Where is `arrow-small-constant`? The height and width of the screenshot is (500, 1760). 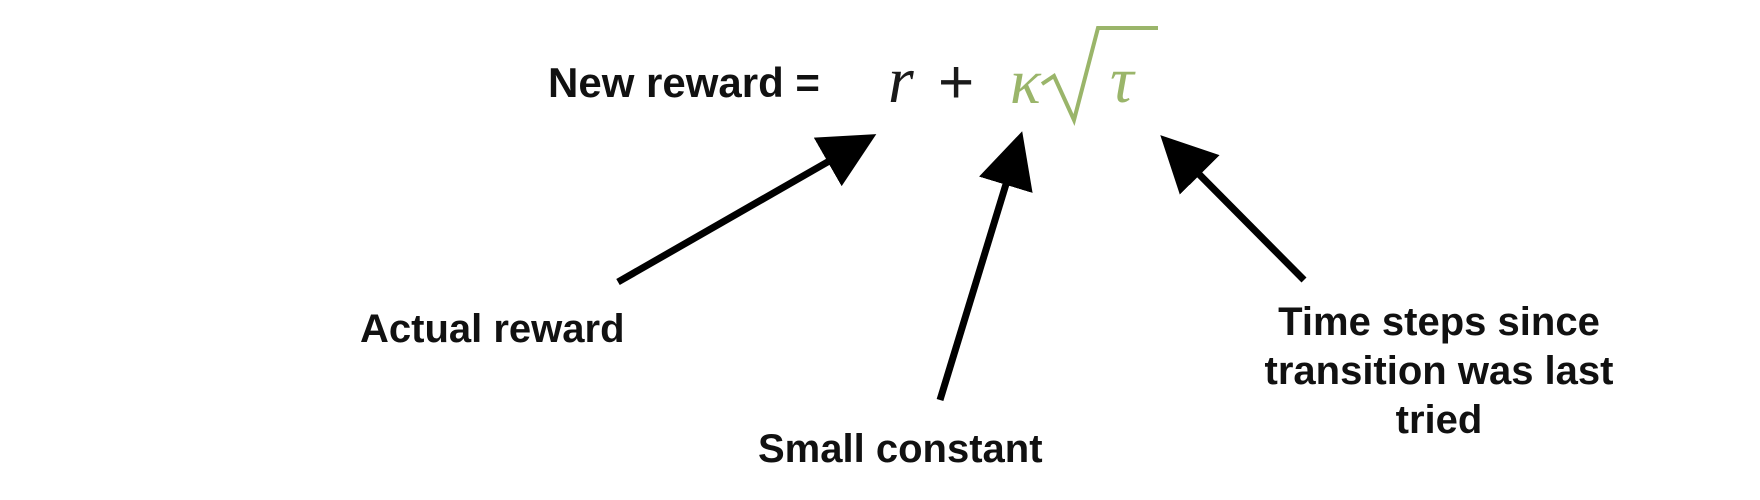 arrow-small-constant is located at coordinates (984, 266).